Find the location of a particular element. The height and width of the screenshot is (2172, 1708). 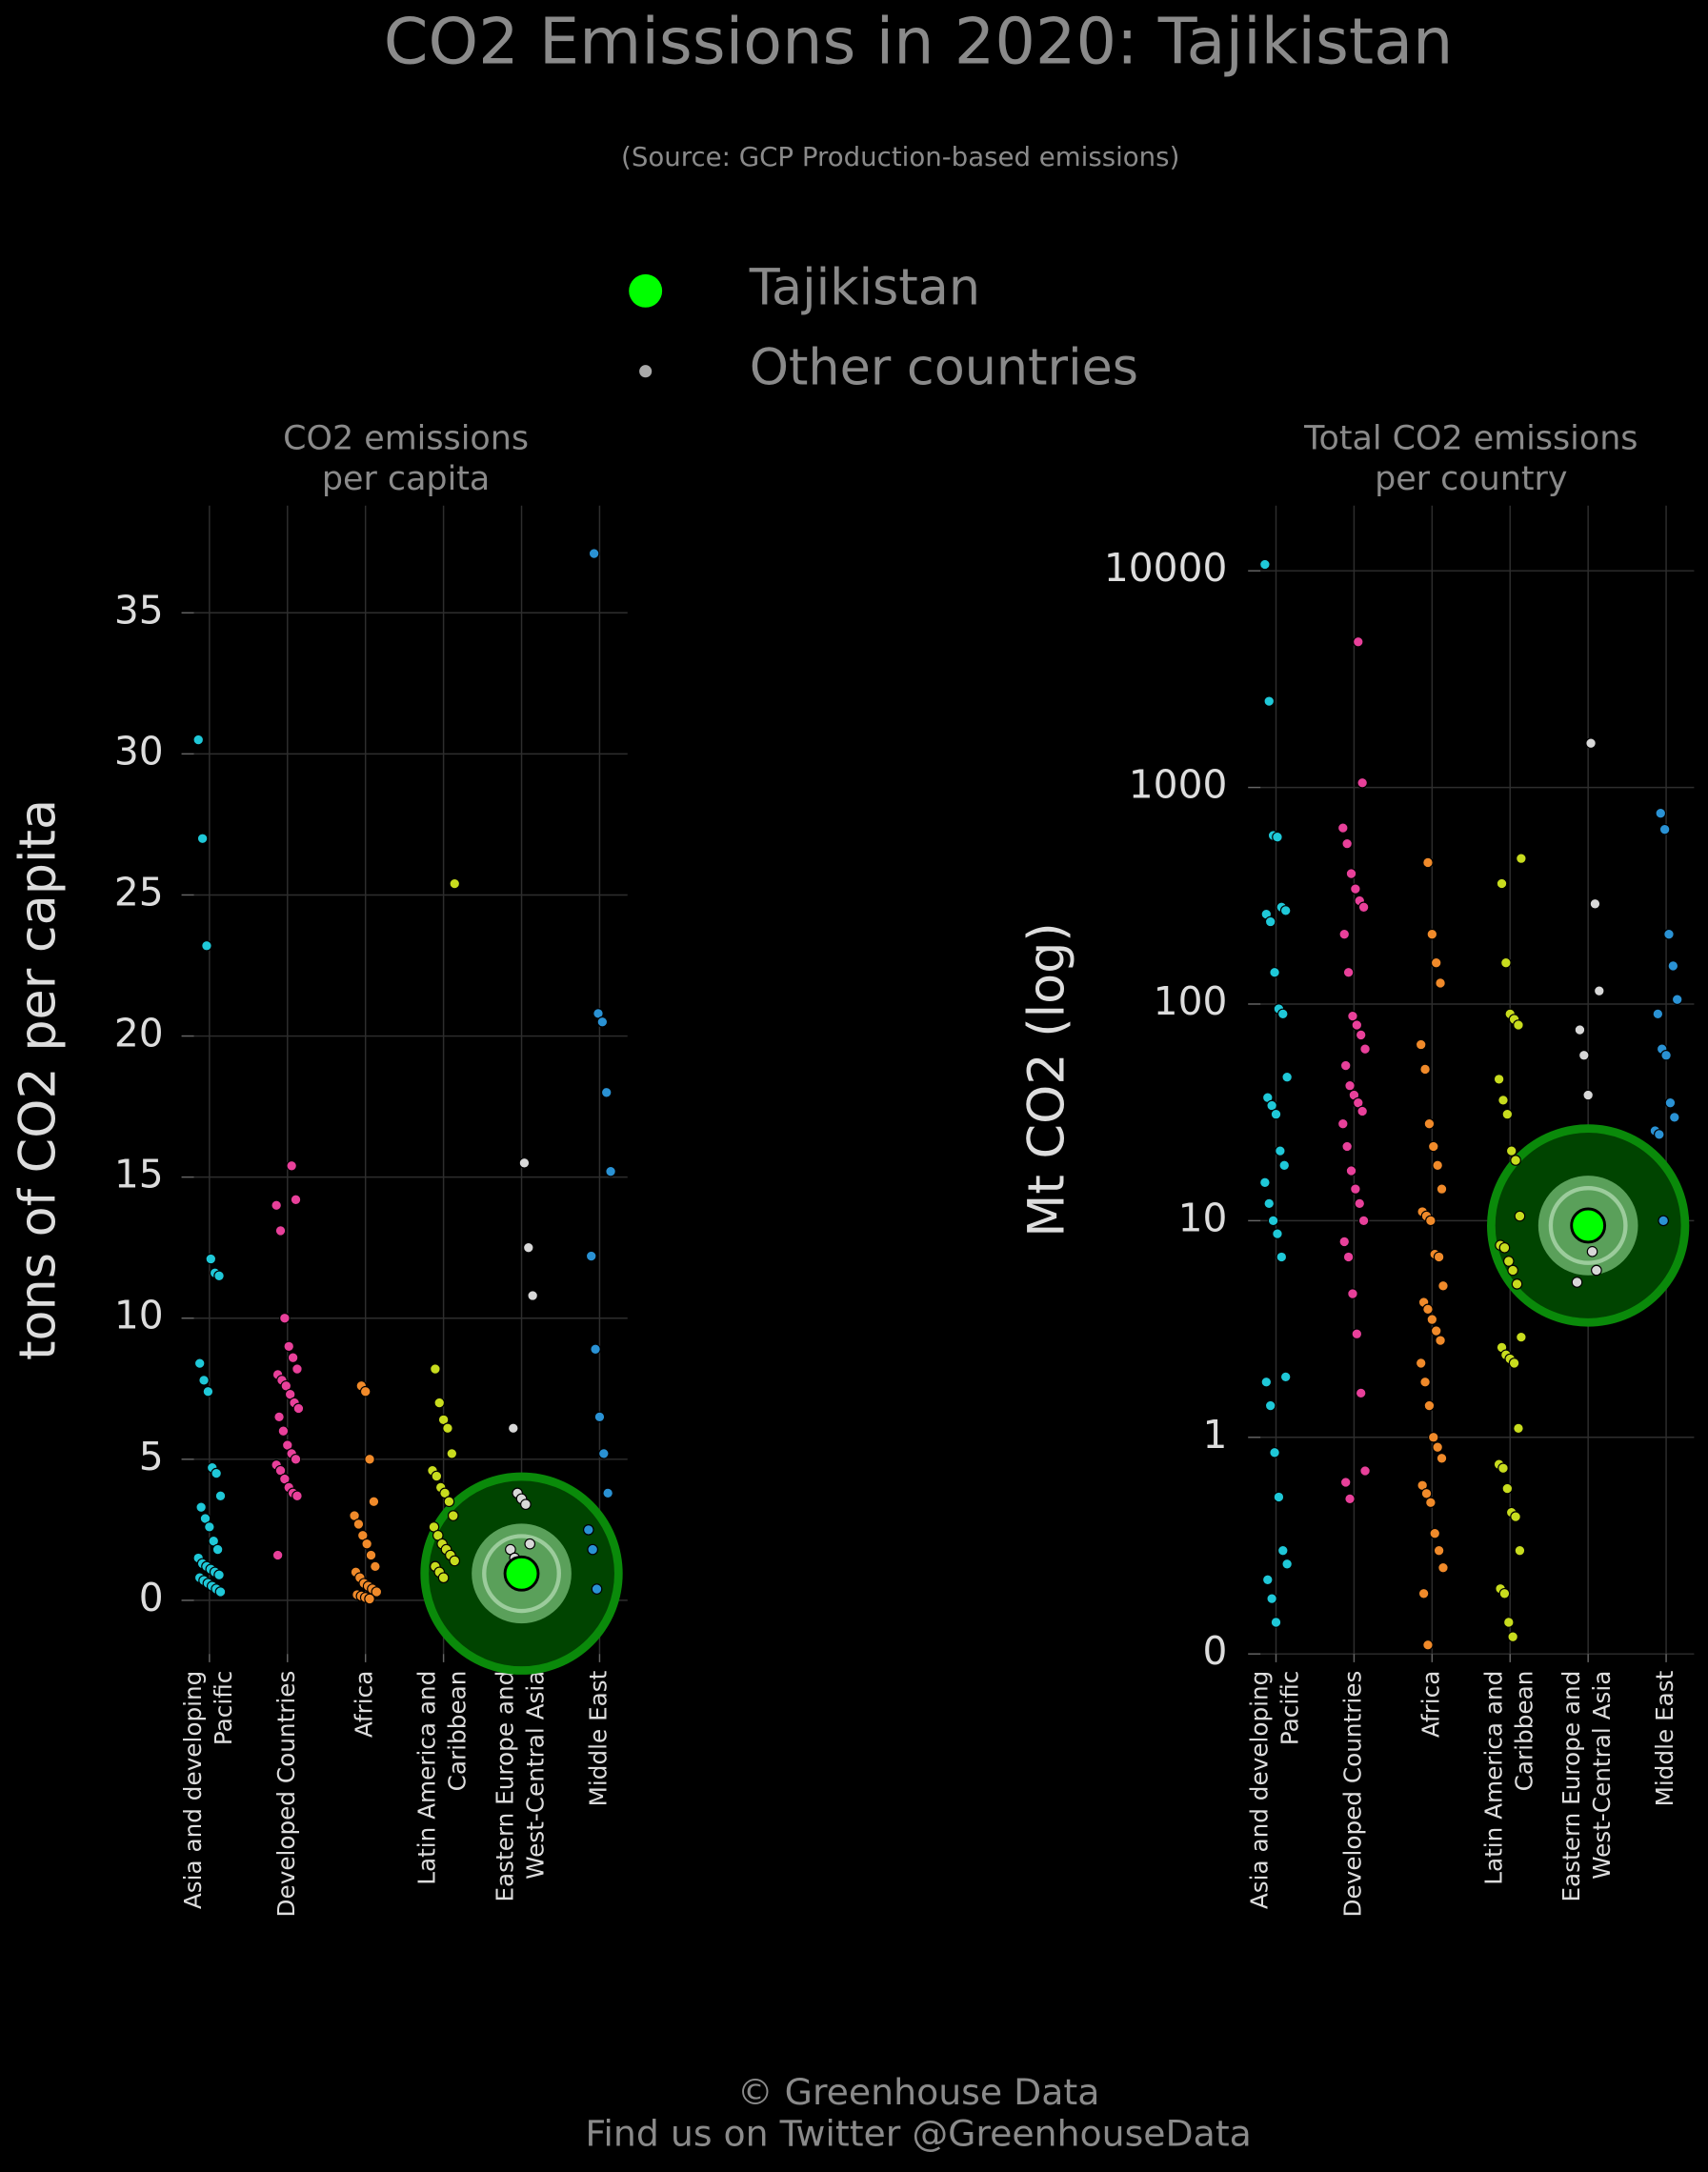

y-tick-label: 20 is located at coordinates (139, 1033).